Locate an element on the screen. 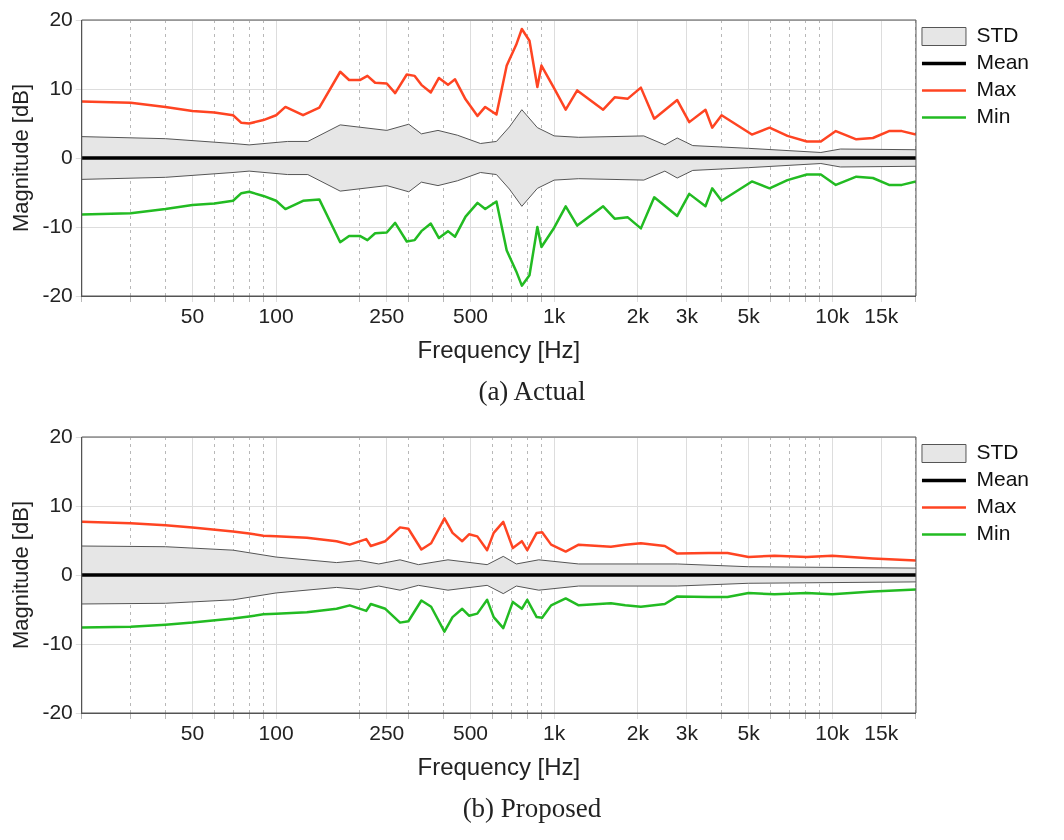 The height and width of the screenshot is (840, 1064). text: (a) Actual is located at coordinates (532, 391).